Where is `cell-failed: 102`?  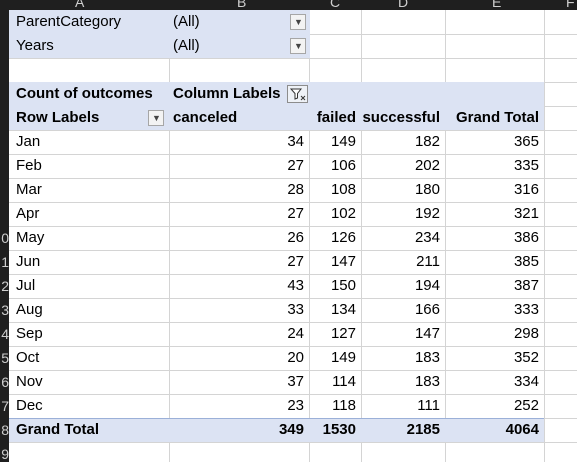
cell-failed: 102 is located at coordinates (343, 213).